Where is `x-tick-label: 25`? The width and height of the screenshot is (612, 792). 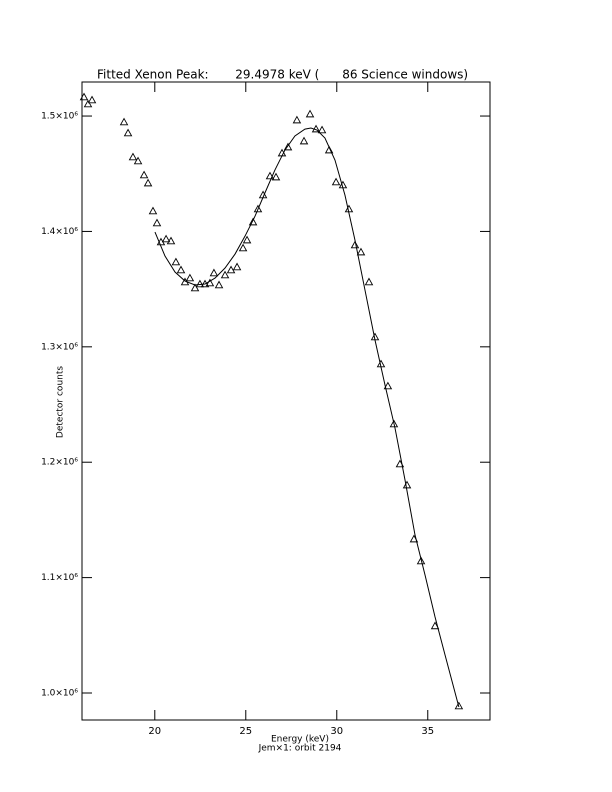 x-tick-label: 25 is located at coordinates (245, 731).